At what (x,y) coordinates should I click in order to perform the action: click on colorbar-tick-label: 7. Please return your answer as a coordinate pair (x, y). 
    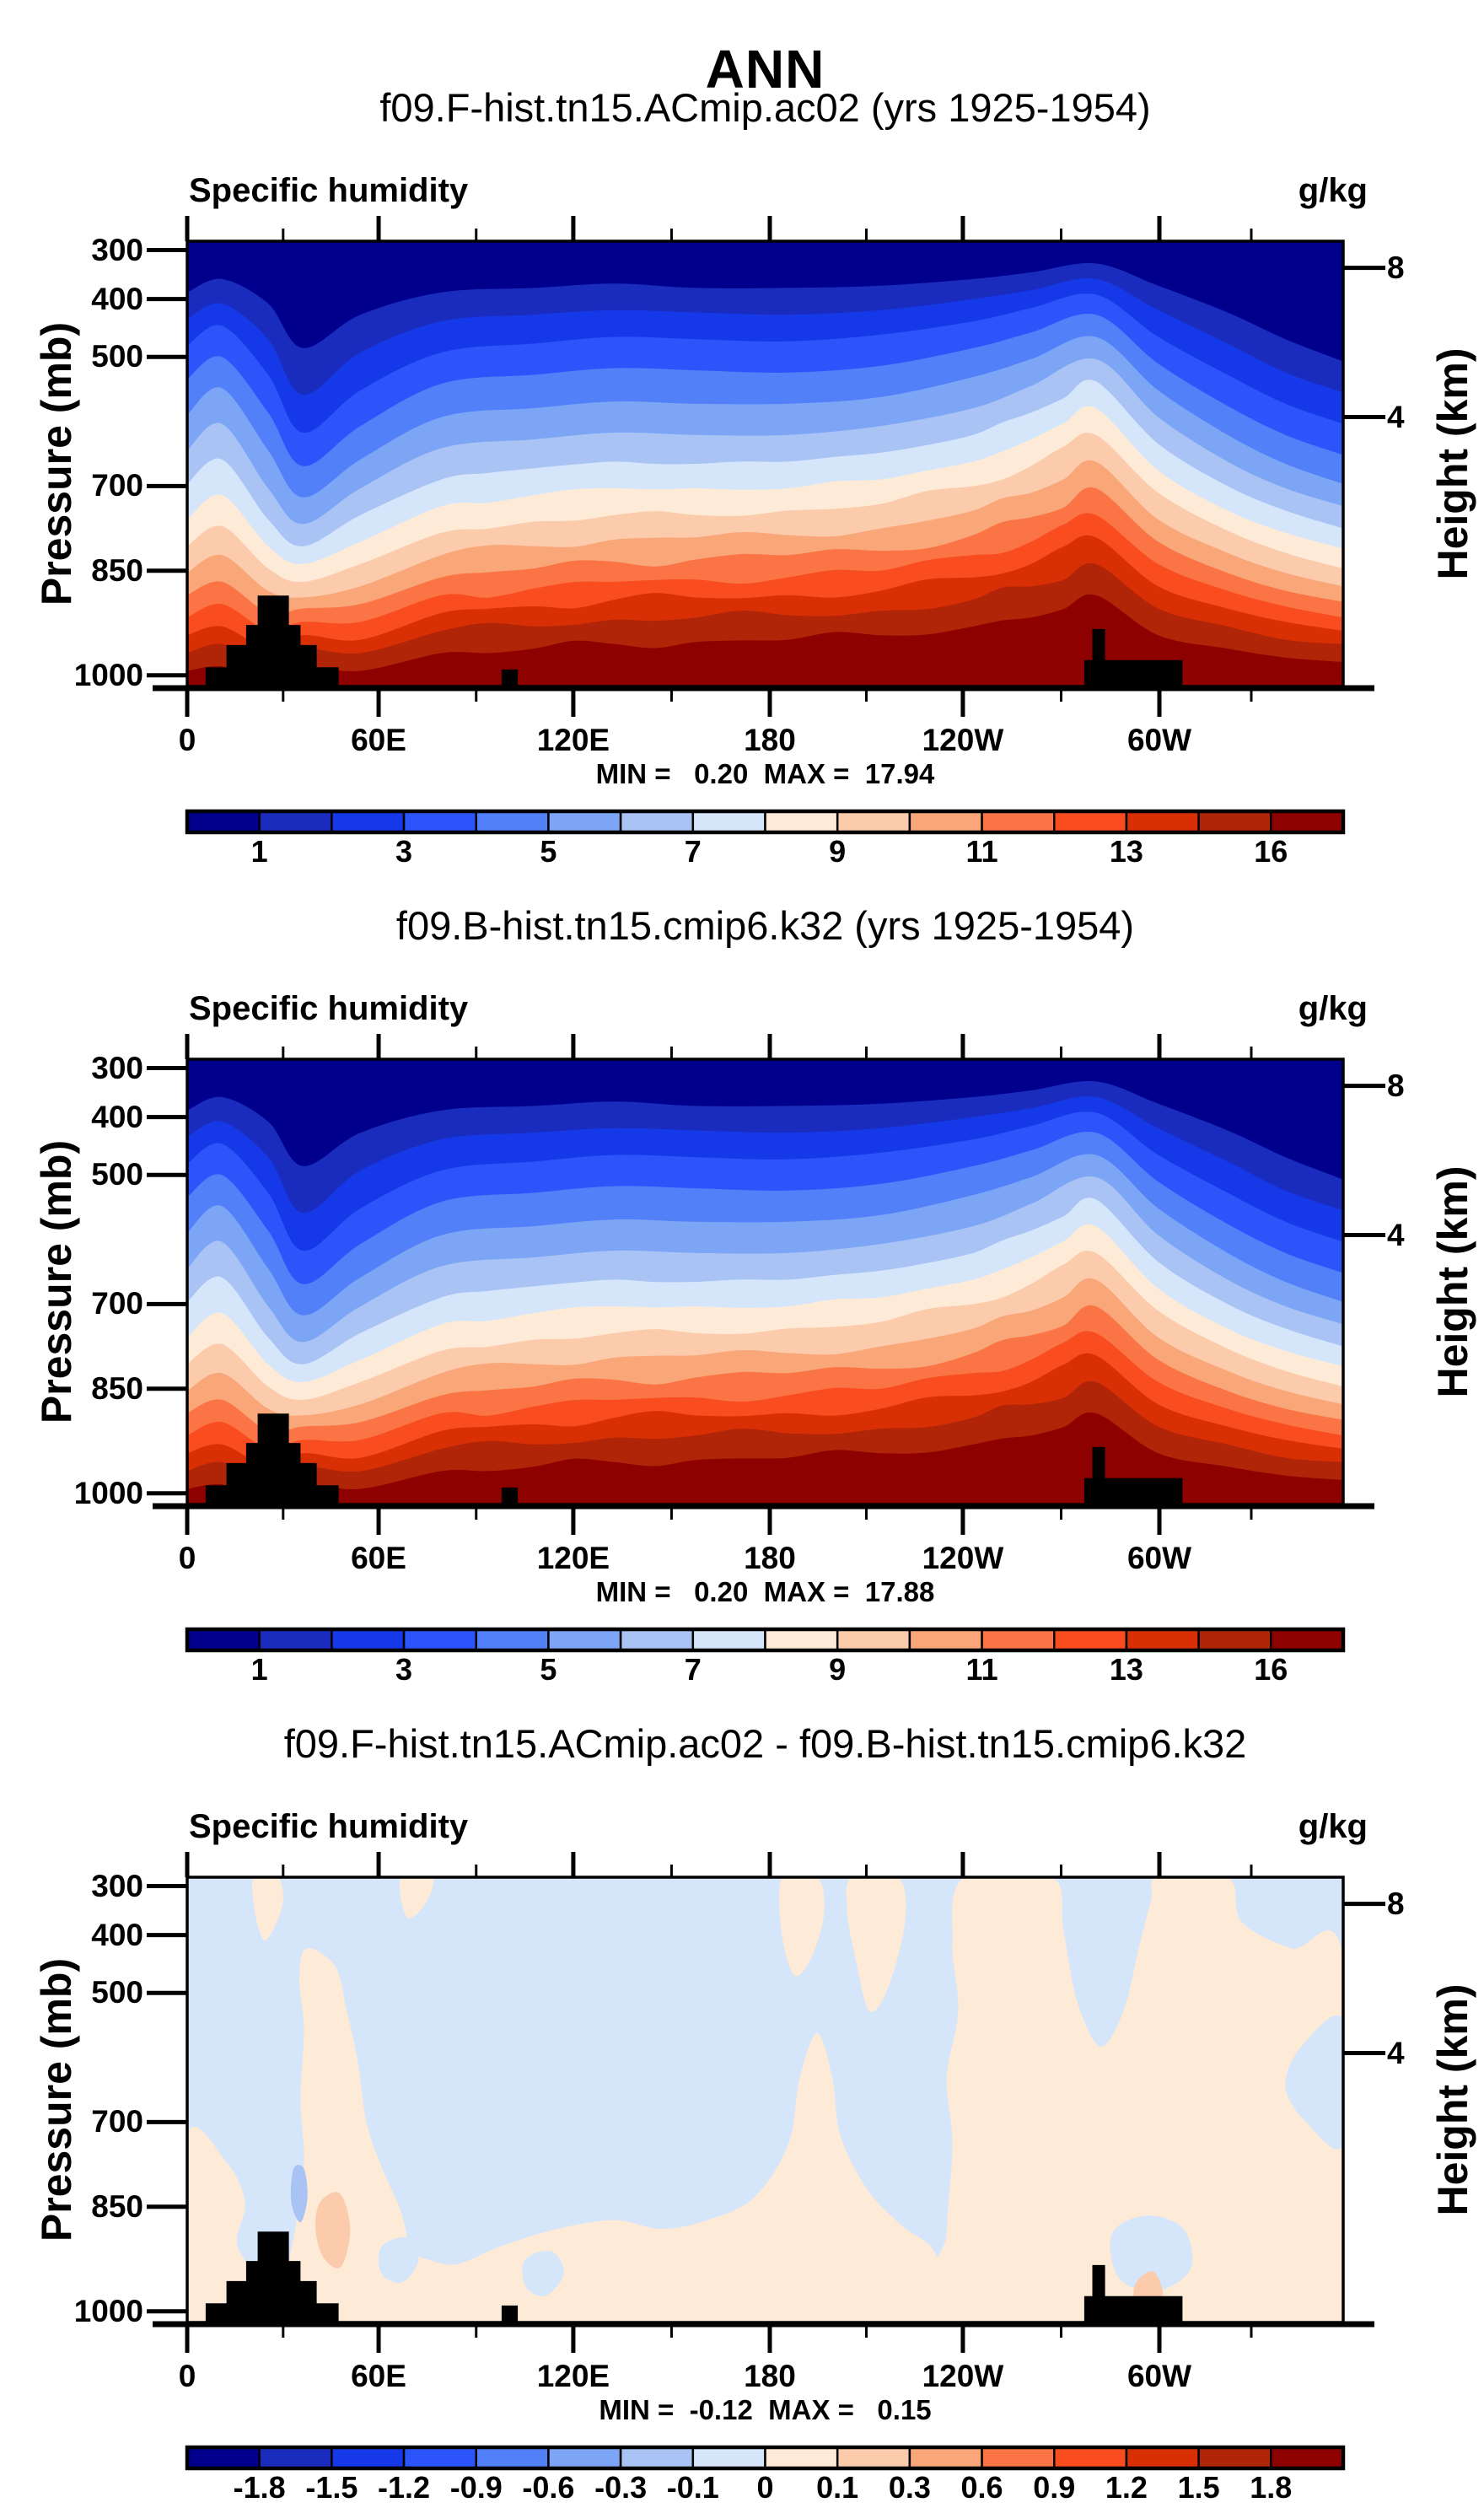
    Looking at the image, I should click on (693, 851).